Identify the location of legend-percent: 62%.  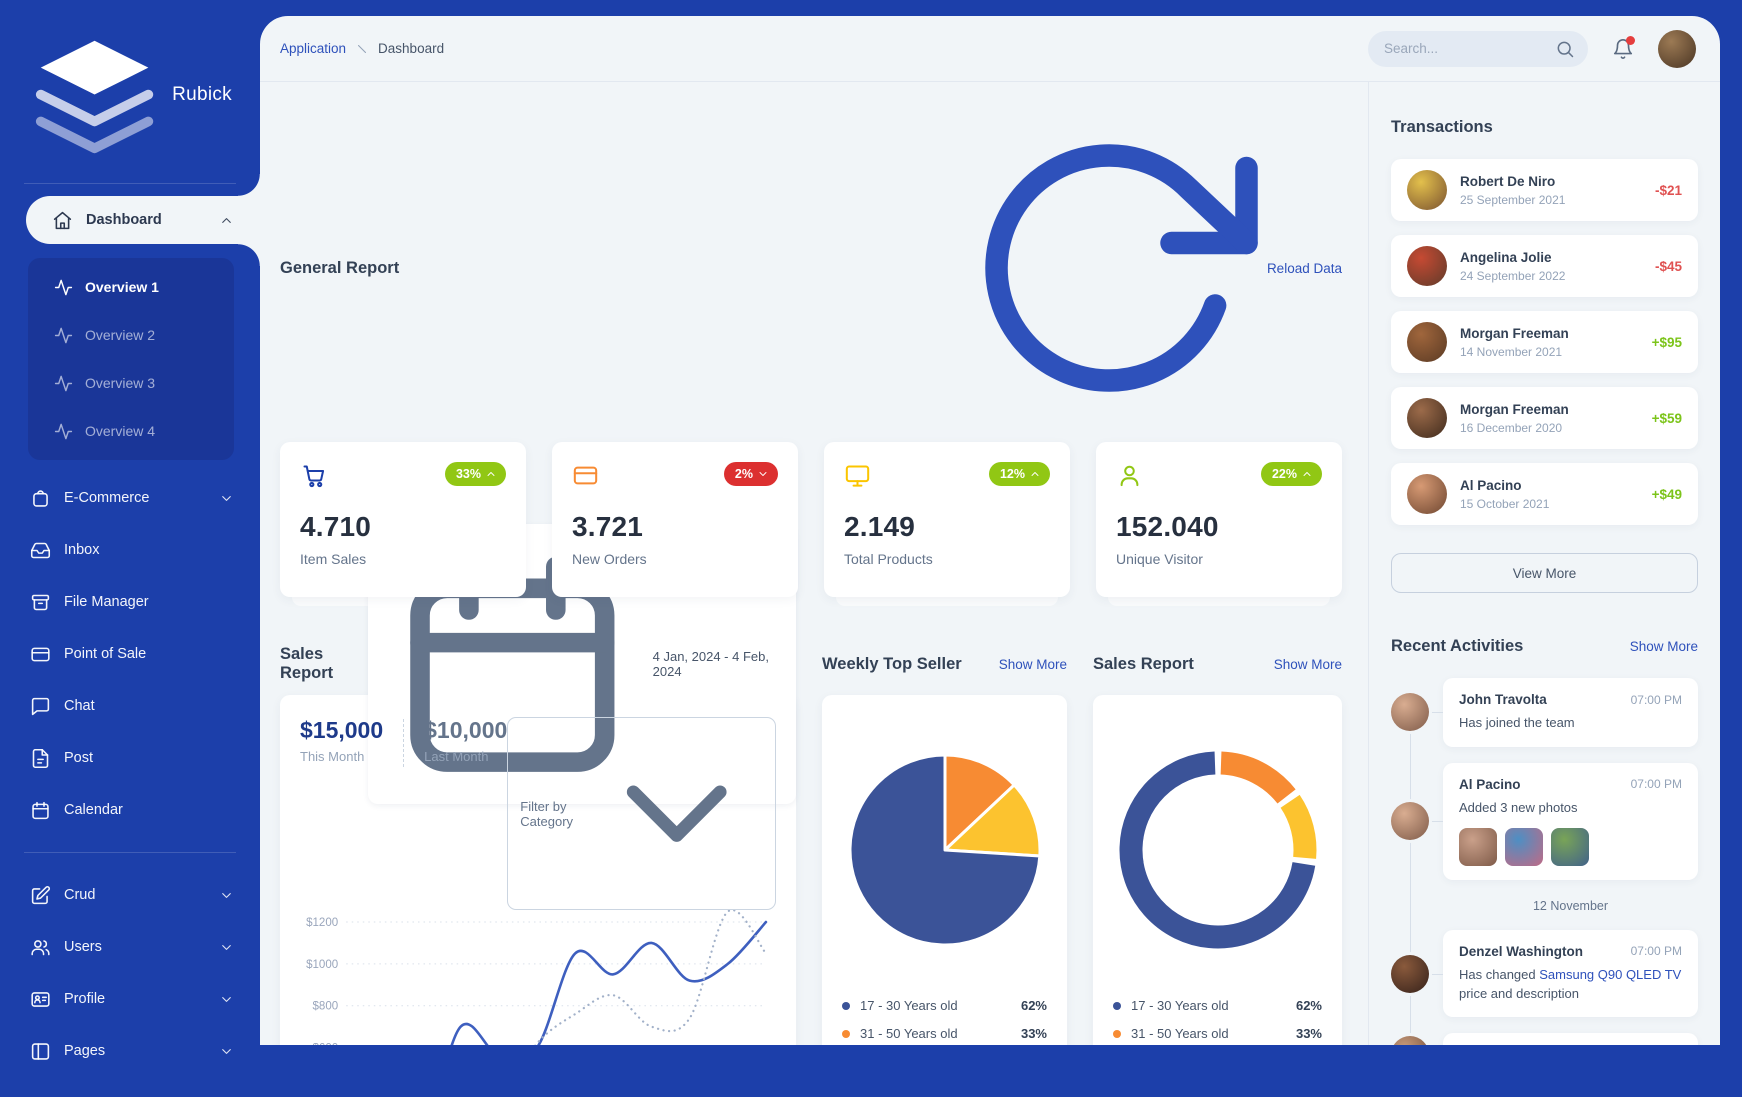
(1033, 1005).